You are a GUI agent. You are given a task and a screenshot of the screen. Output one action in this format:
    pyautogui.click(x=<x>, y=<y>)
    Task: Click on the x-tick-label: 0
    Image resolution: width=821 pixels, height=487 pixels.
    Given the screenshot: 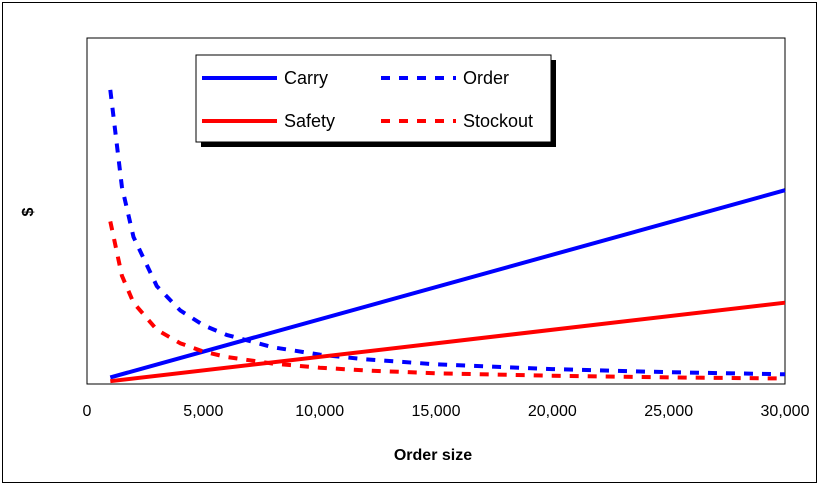 What is the action you would take?
    pyautogui.click(x=87, y=411)
    